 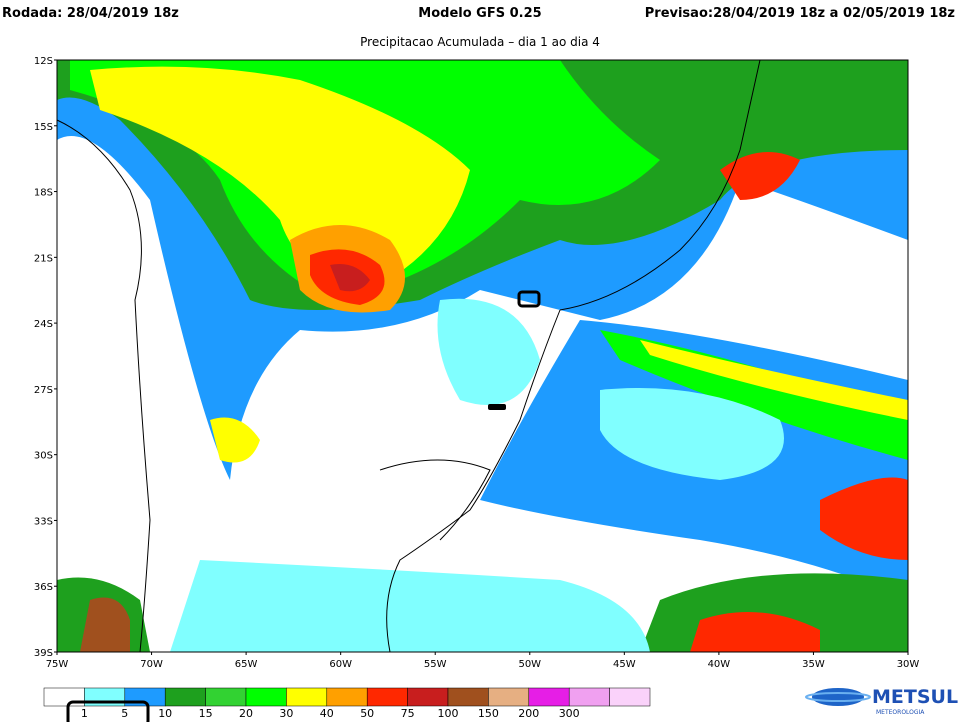 What do you see at coordinates (43, 456) in the screenshot?
I see `lat-label: 30S` at bounding box center [43, 456].